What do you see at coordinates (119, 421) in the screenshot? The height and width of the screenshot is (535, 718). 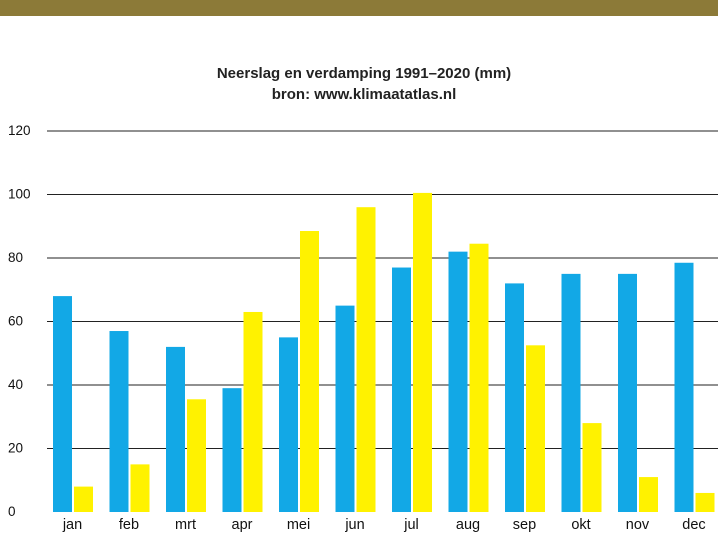 I see `bar-series-1-feb` at bounding box center [119, 421].